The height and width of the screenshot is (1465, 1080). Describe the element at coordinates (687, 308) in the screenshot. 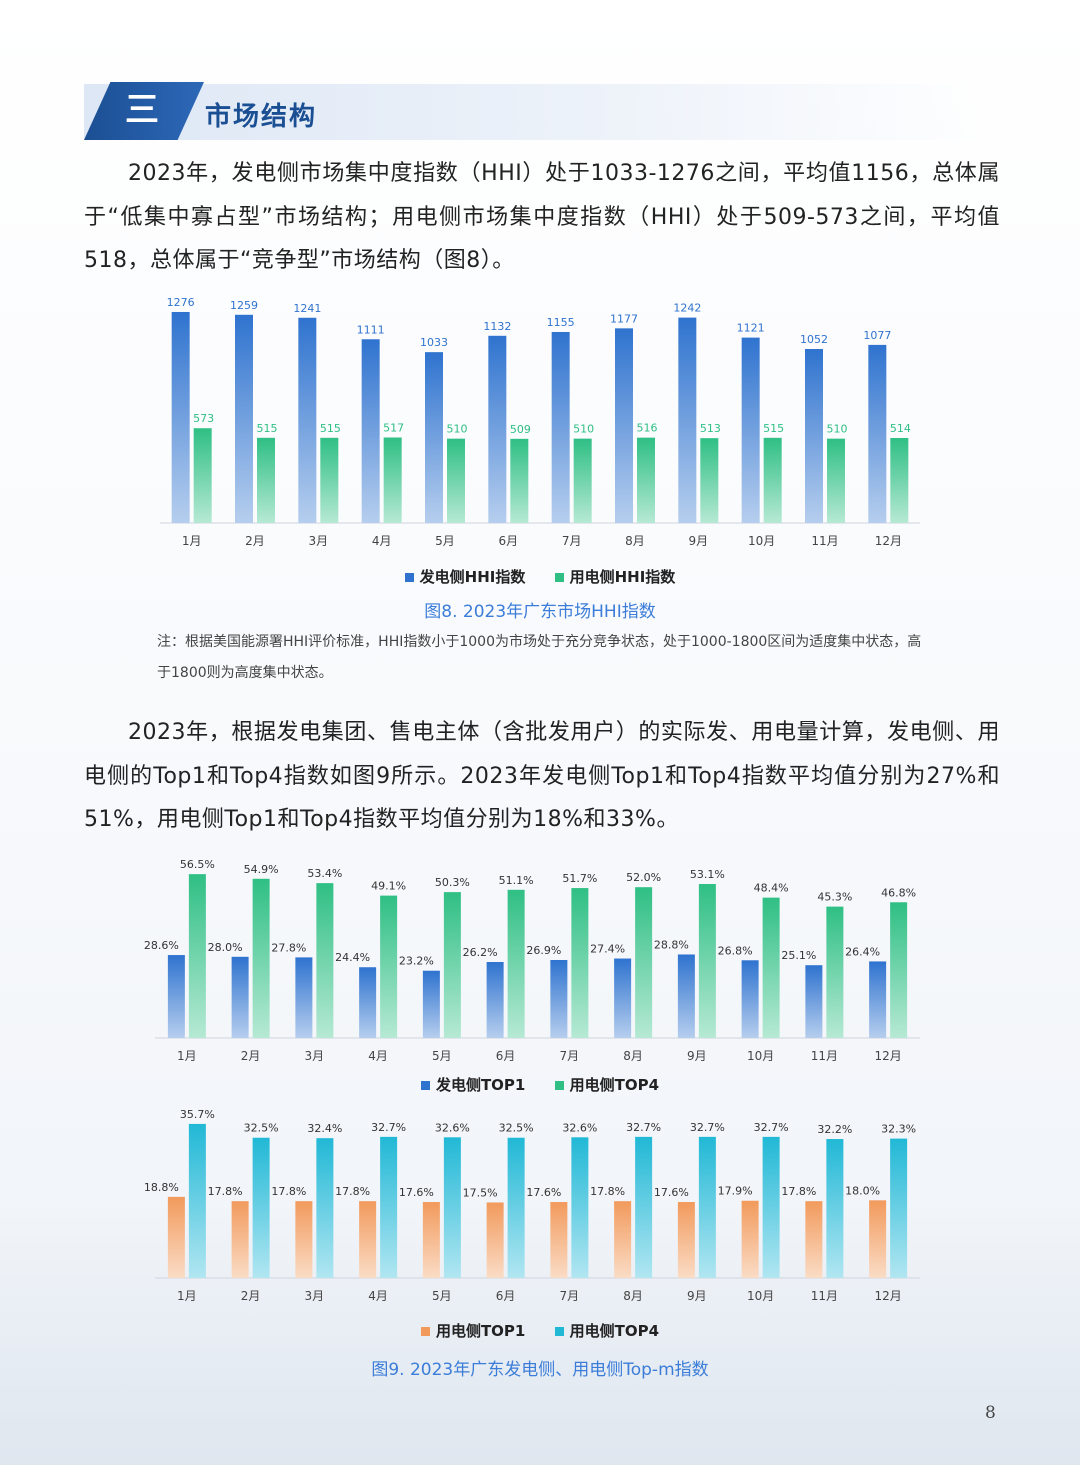

I see `data-label: 1242` at that location.